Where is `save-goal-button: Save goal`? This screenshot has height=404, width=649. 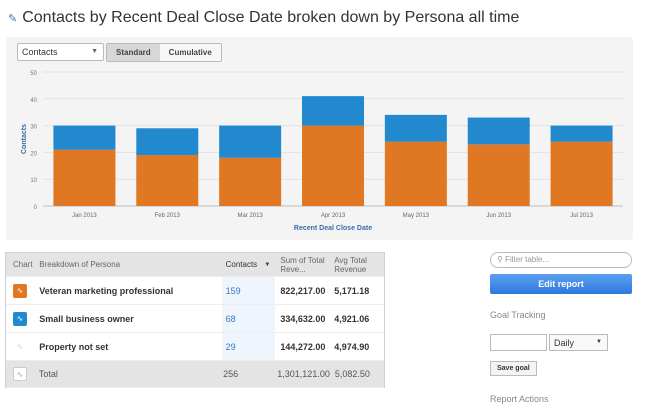 save-goal-button: Save goal is located at coordinates (513, 368).